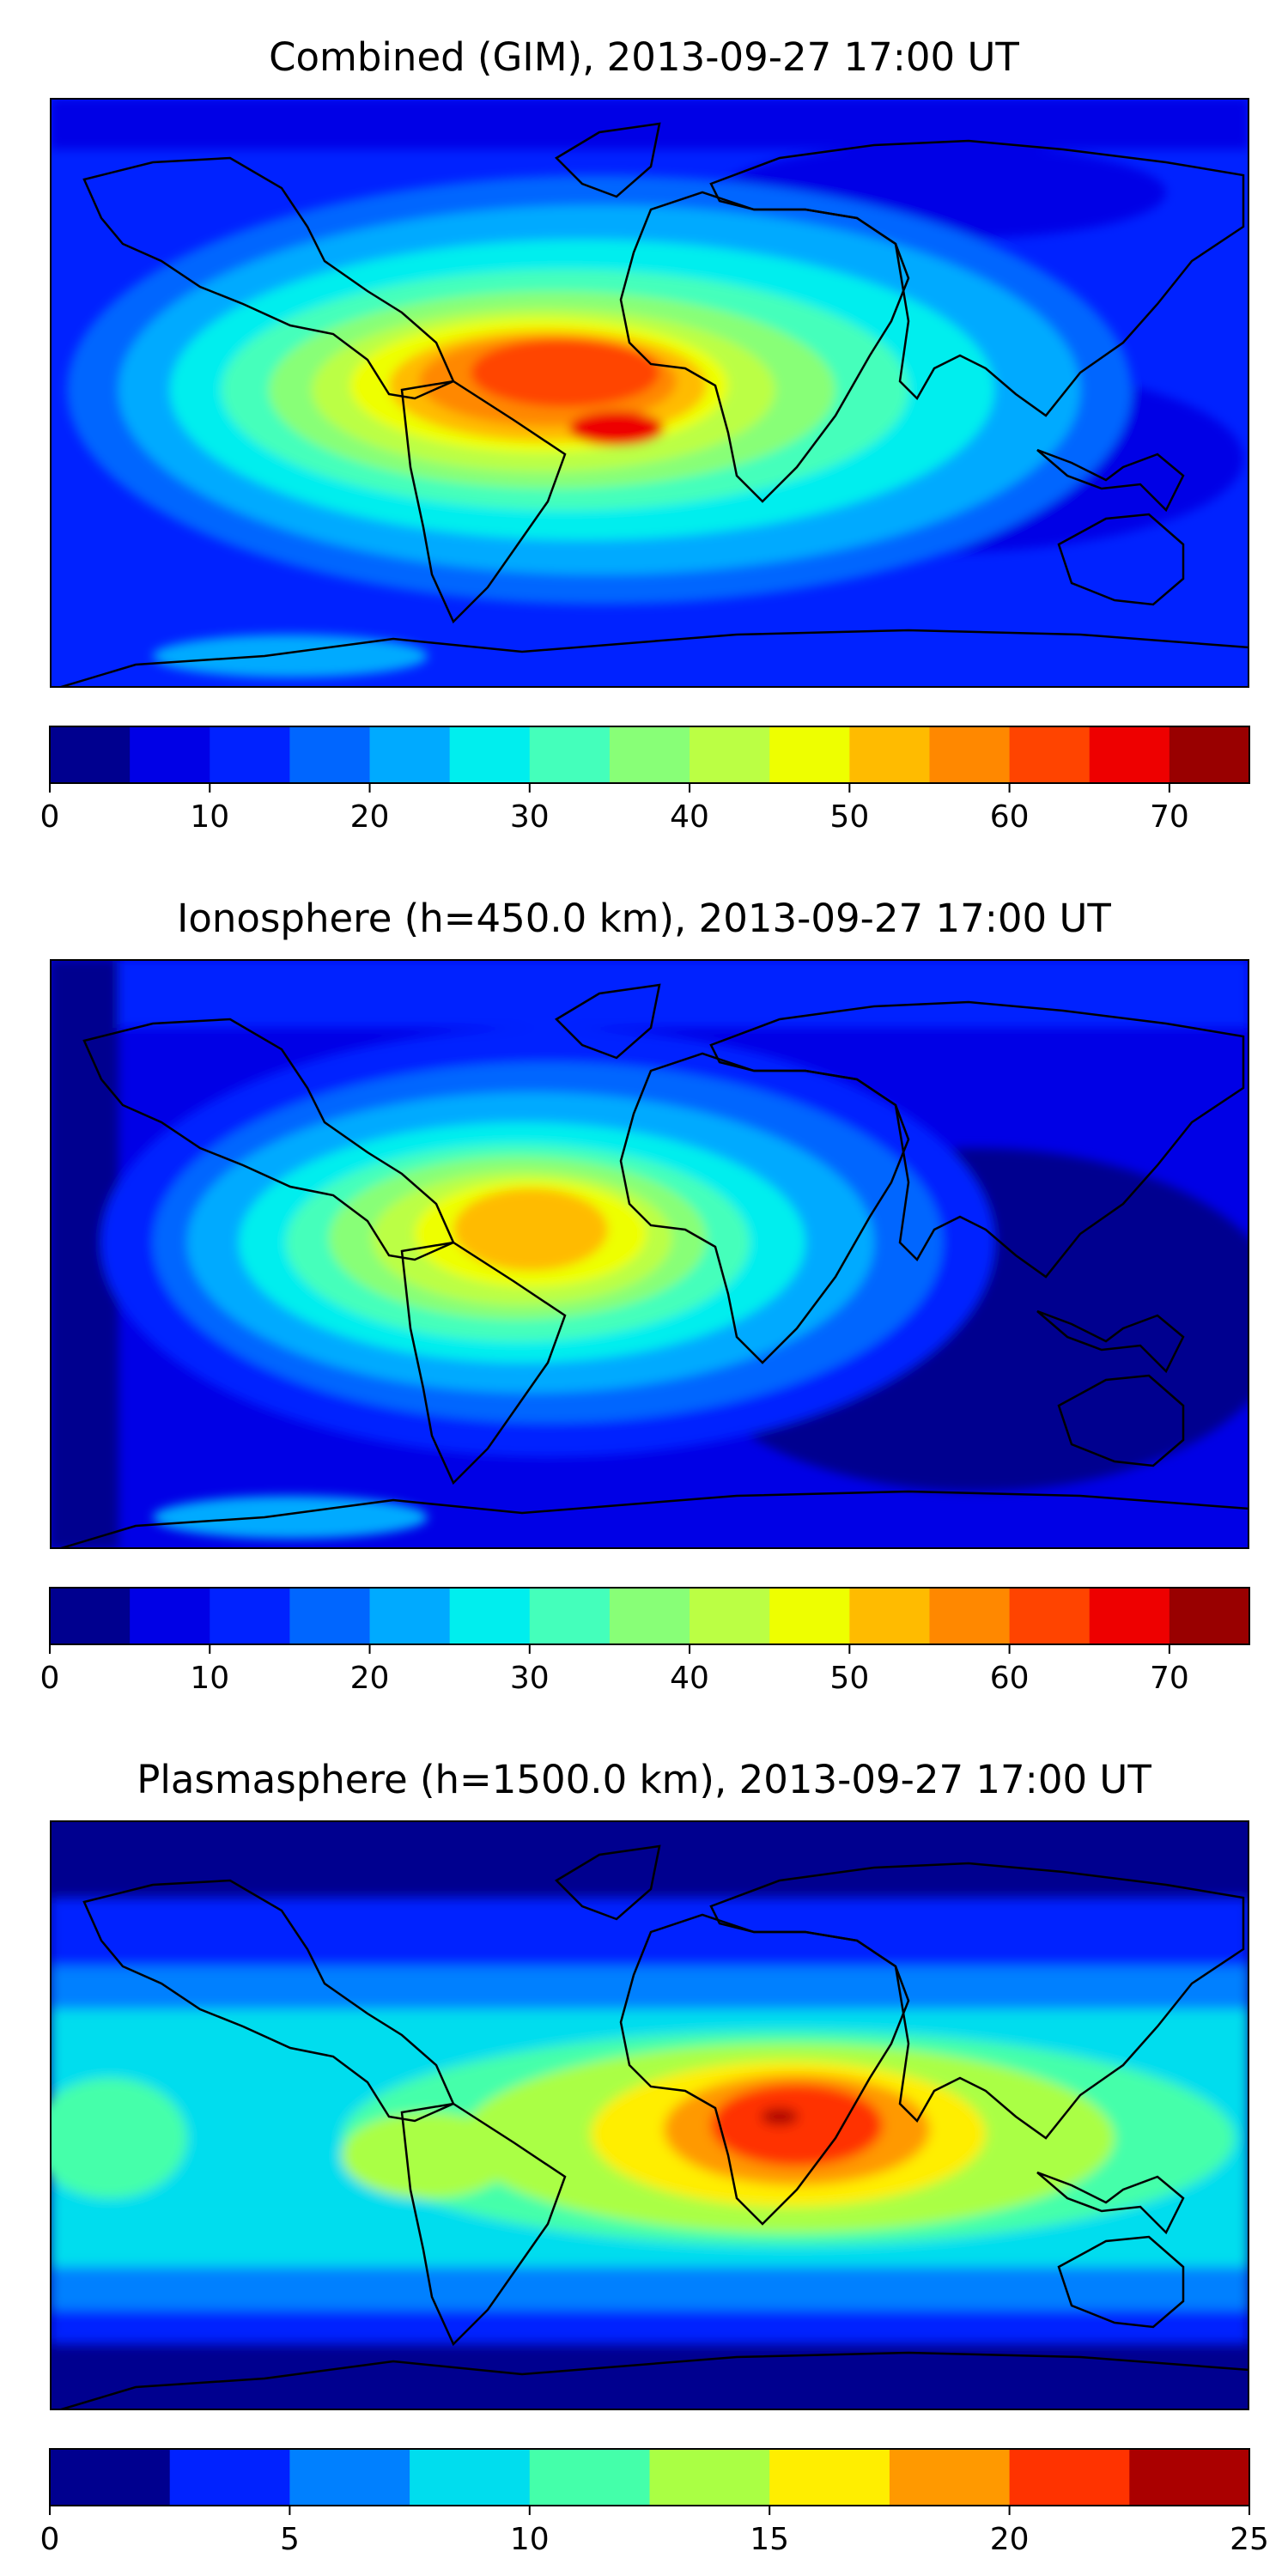  What do you see at coordinates (770, 2539) in the screenshot?
I see `colorbar-tick-label: 15` at bounding box center [770, 2539].